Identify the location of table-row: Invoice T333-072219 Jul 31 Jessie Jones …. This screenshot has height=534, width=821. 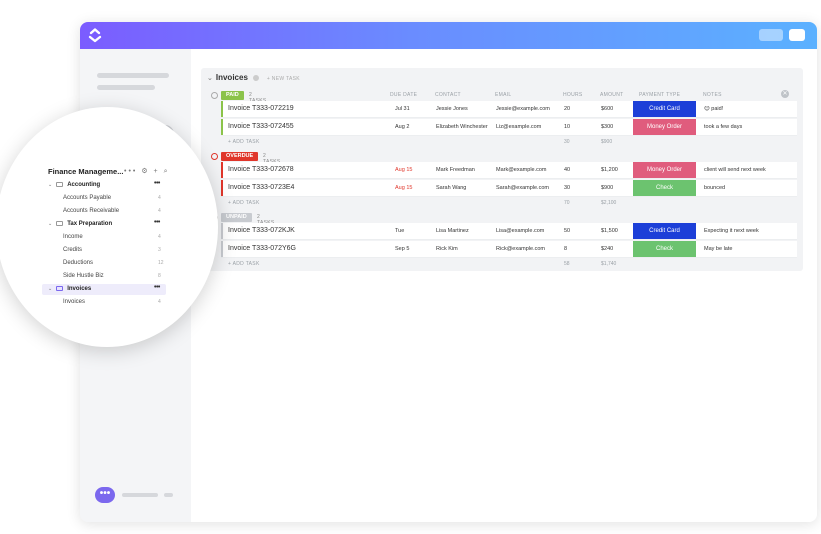
(509, 109).